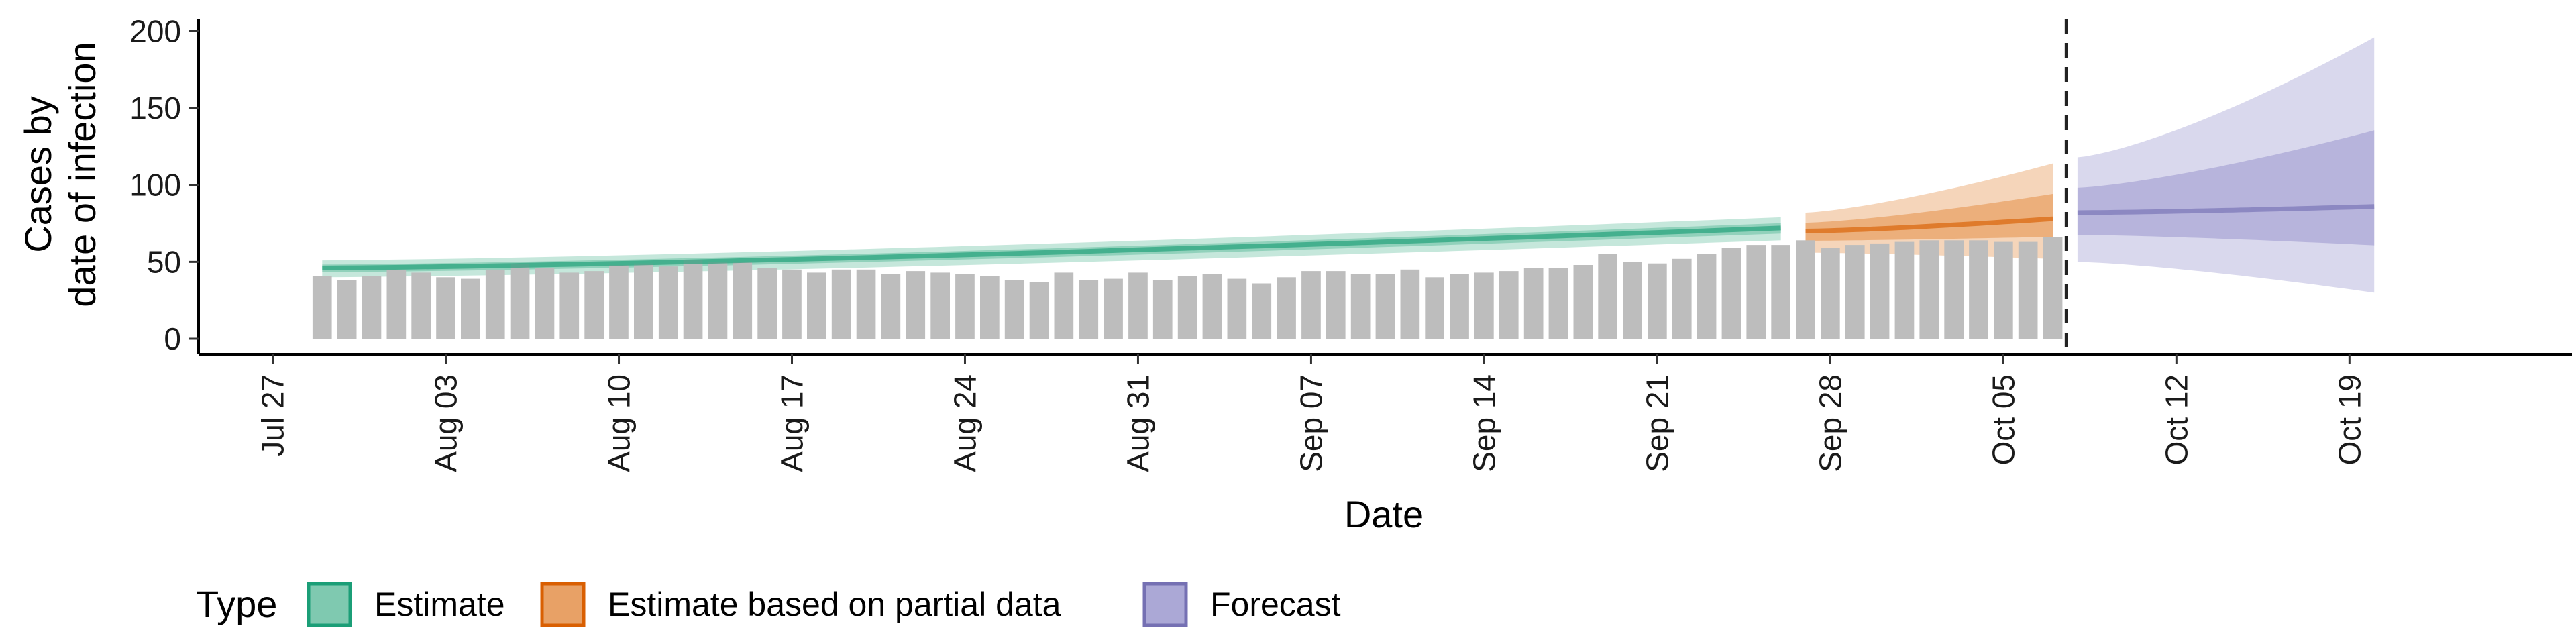 The width and height of the screenshot is (2576, 644). Describe the element at coordinates (172, 338) in the screenshot. I see `y-tick-label: 0` at that location.